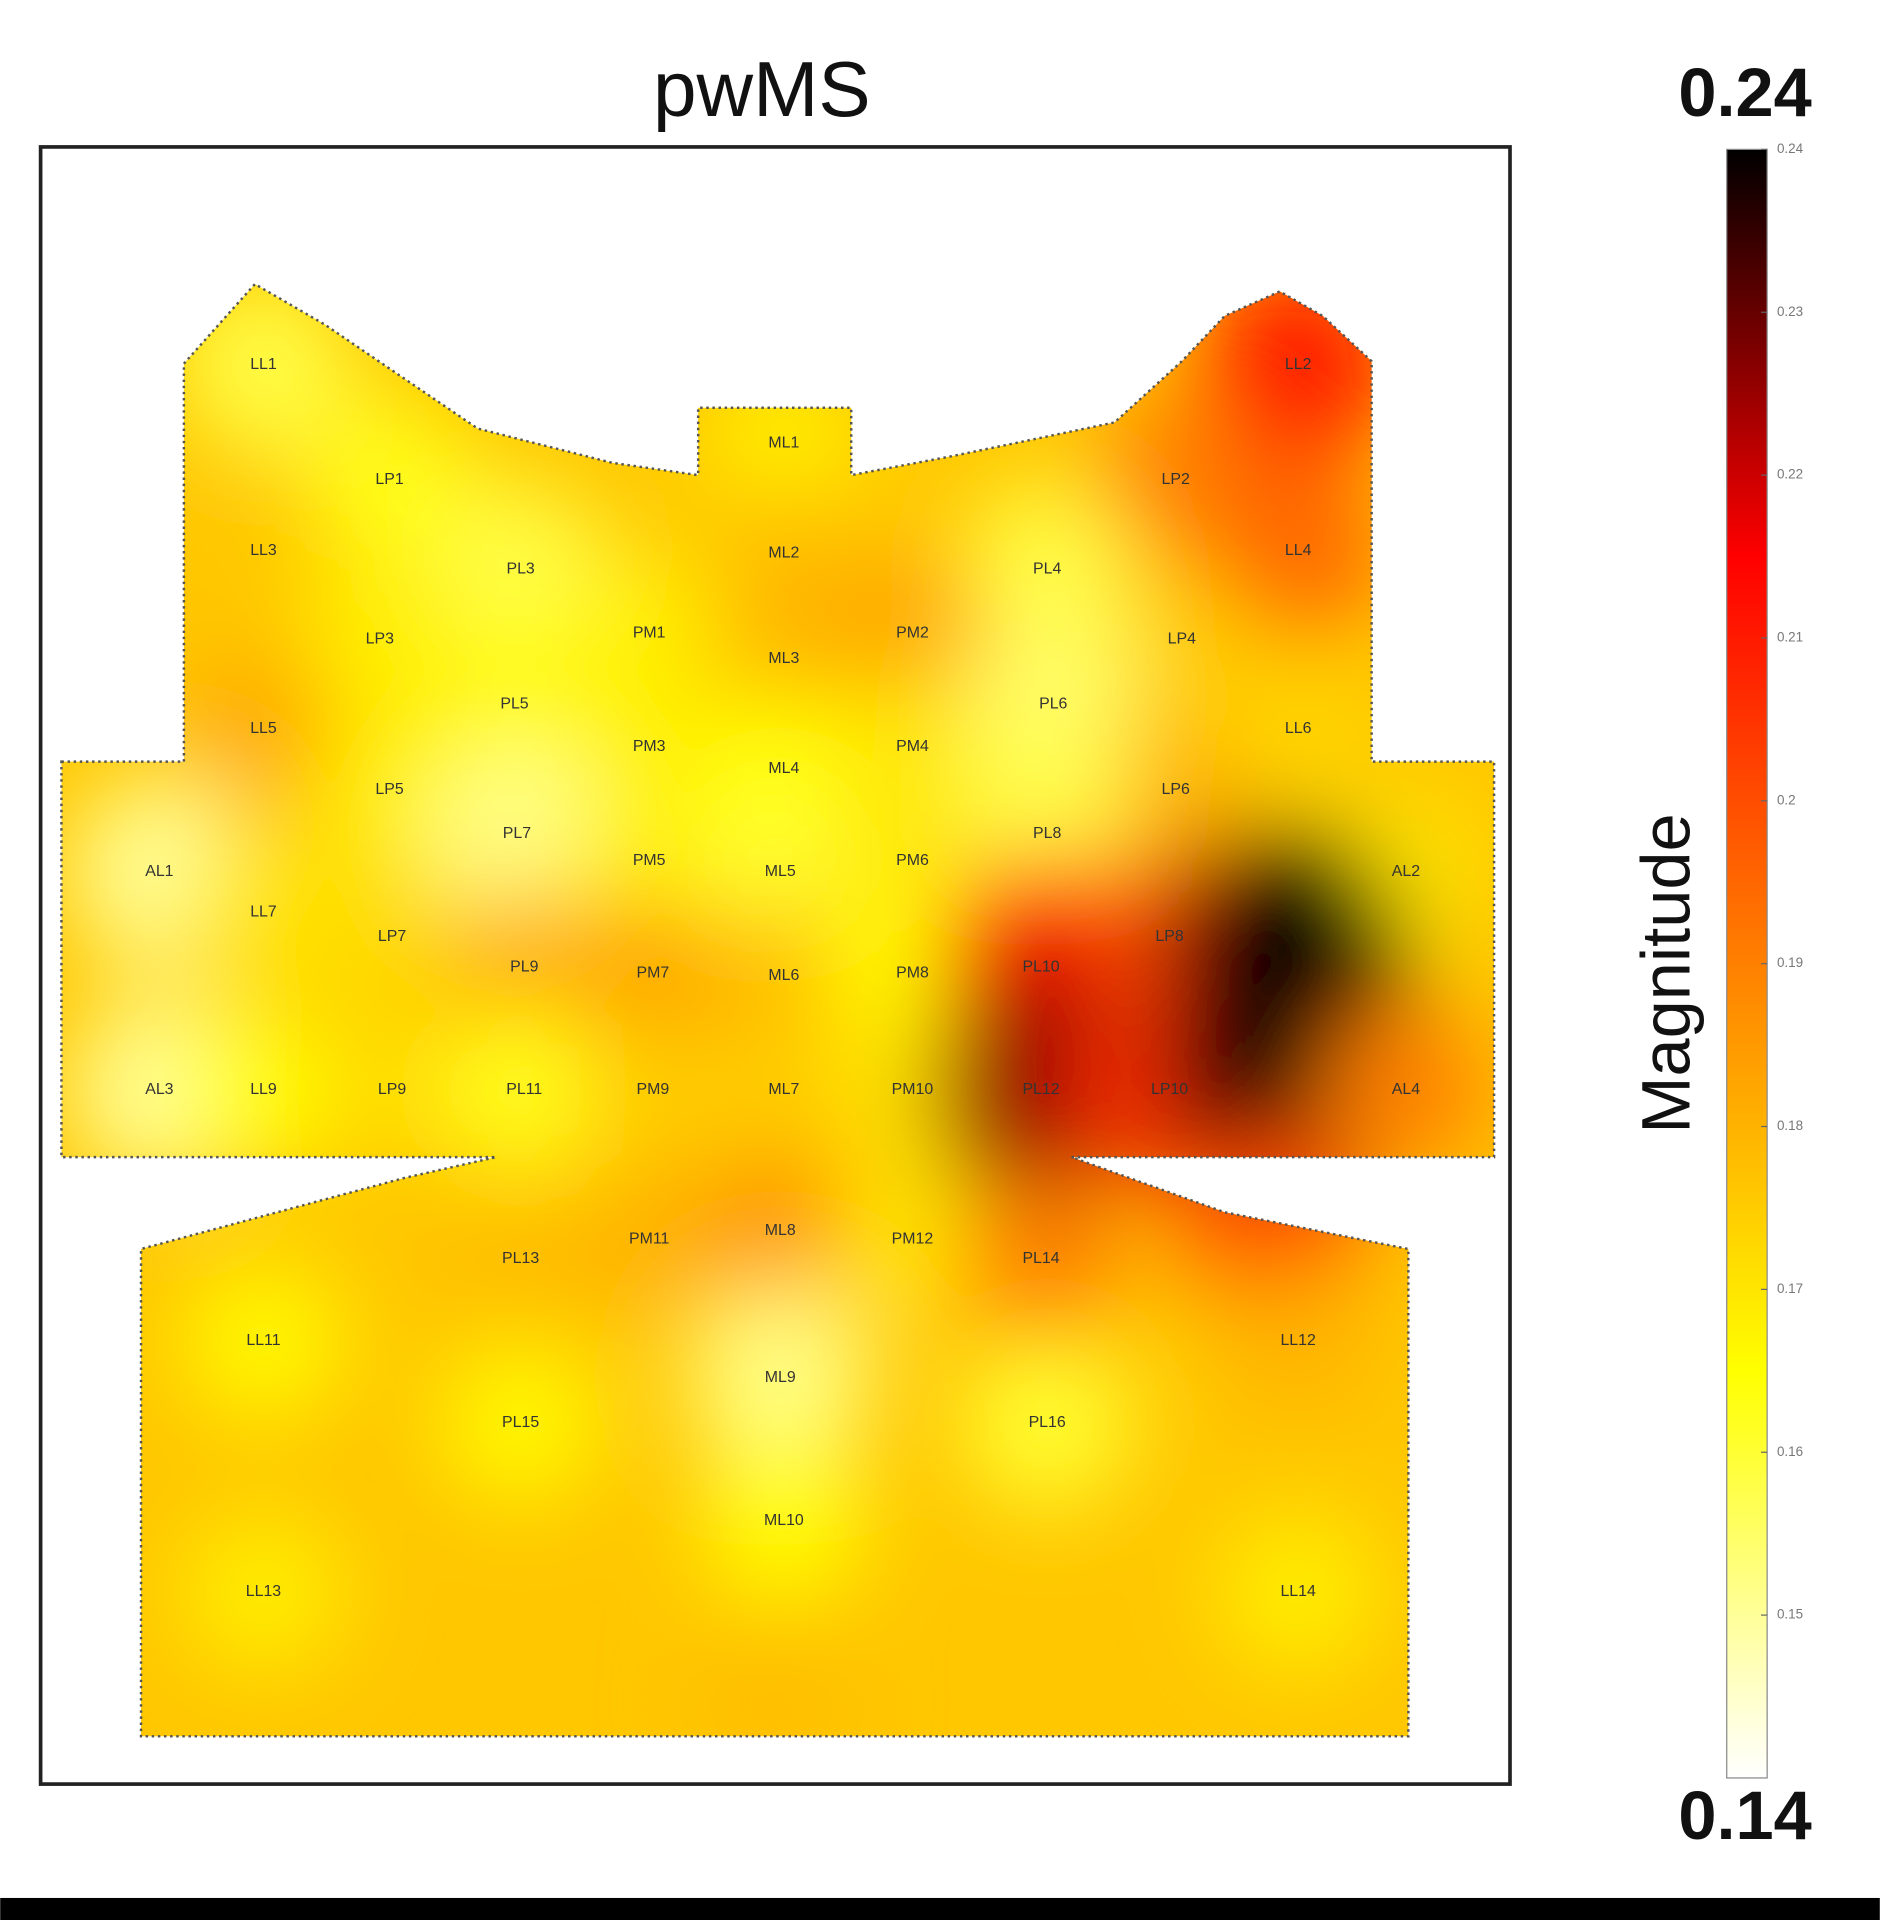 This screenshot has height=1920, width=1880. Describe the element at coordinates (1040, 1089) in the screenshot. I see `sensor-label: PL12` at that location.